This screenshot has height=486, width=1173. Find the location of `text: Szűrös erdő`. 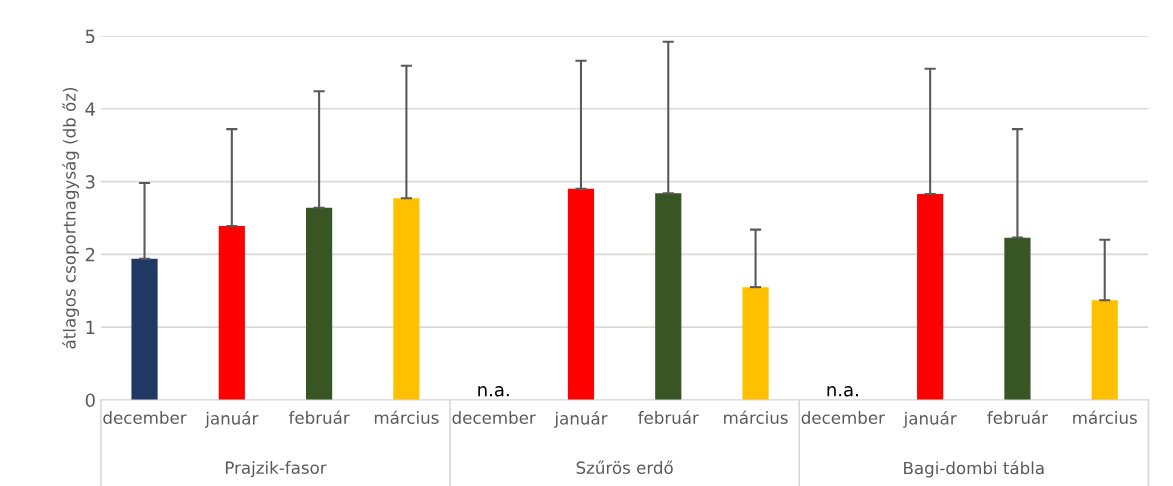

text: Szűrös erdő is located at coordinates (624, 467).